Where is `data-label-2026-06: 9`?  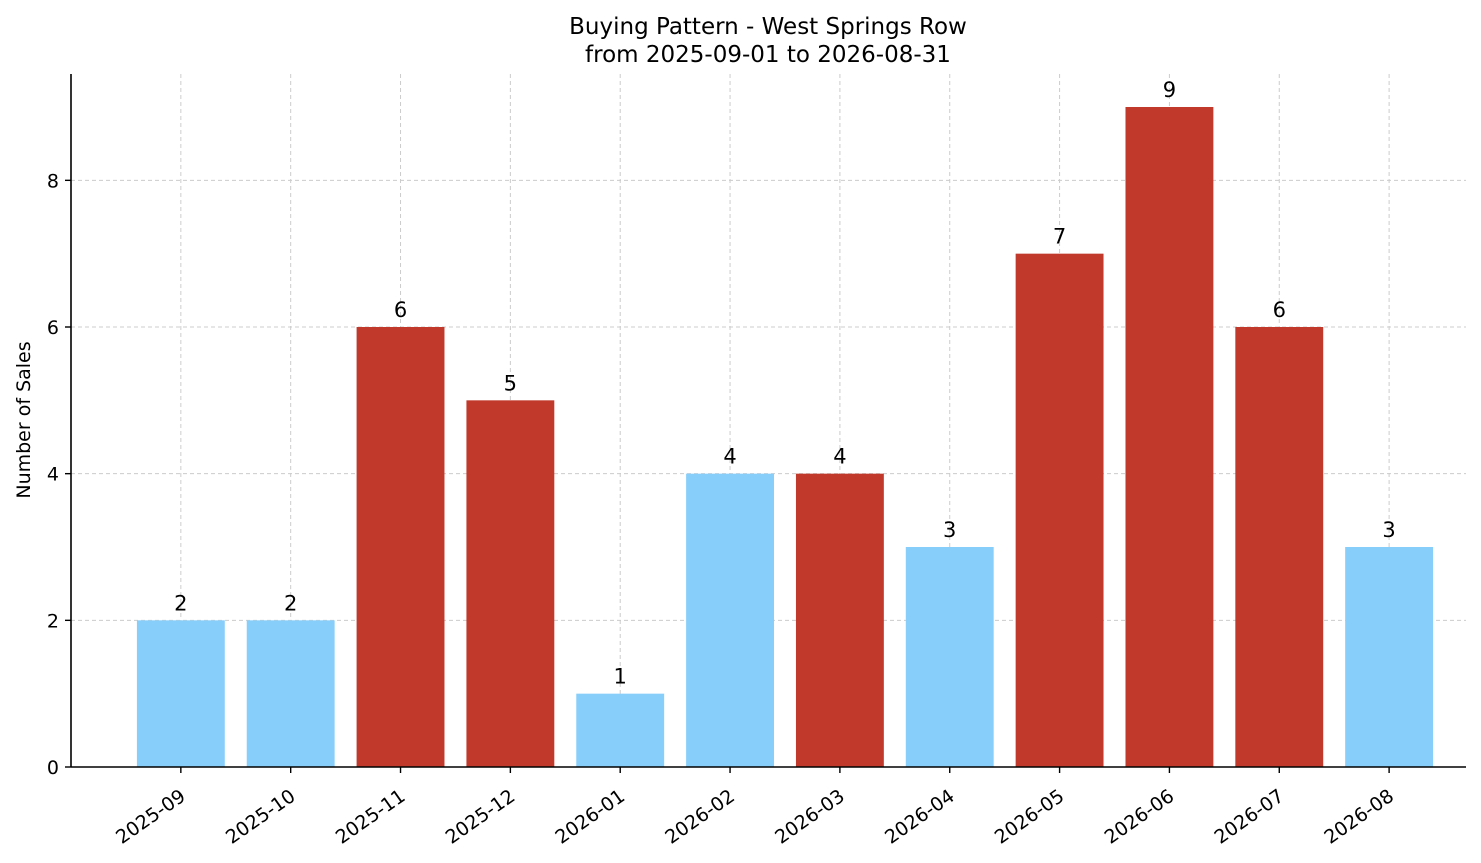 data-label-2026-06: 9 is located at coordinates (1169, 90).